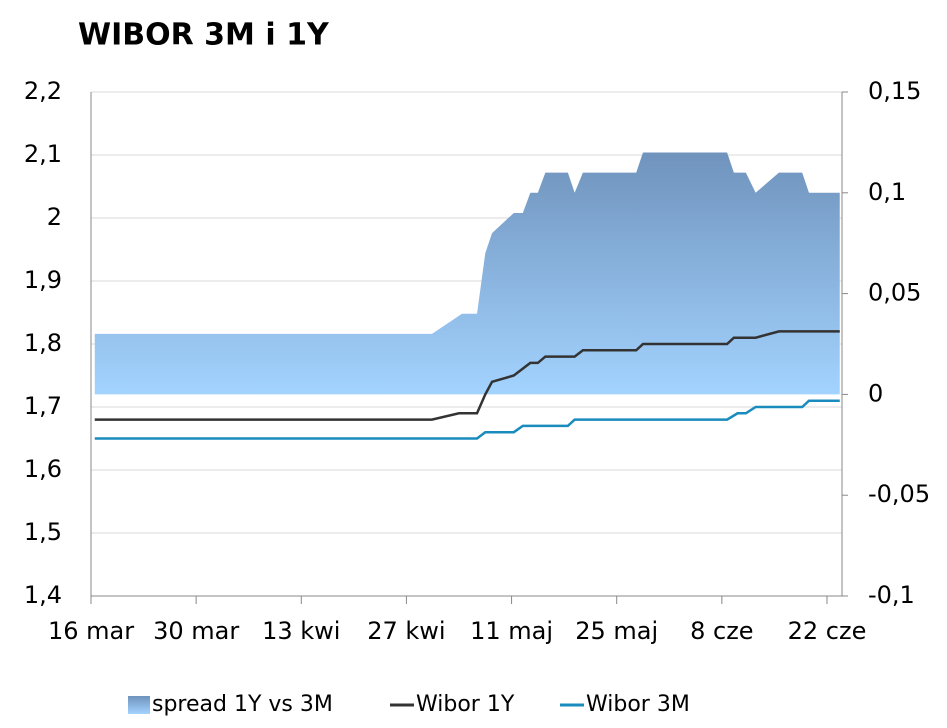 Image resolution: width=947 pixels, height=728 pixels. I want to click on y-tick-label: 1,7, so click(43, 406).